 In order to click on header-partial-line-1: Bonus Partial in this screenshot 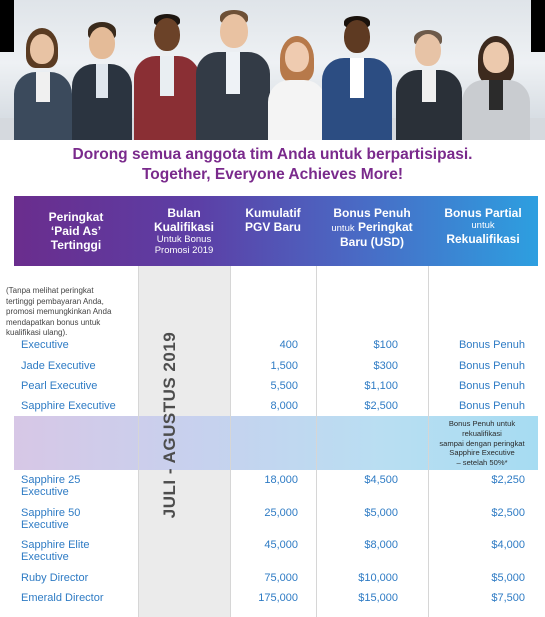, I will do `click(483, 213)`.